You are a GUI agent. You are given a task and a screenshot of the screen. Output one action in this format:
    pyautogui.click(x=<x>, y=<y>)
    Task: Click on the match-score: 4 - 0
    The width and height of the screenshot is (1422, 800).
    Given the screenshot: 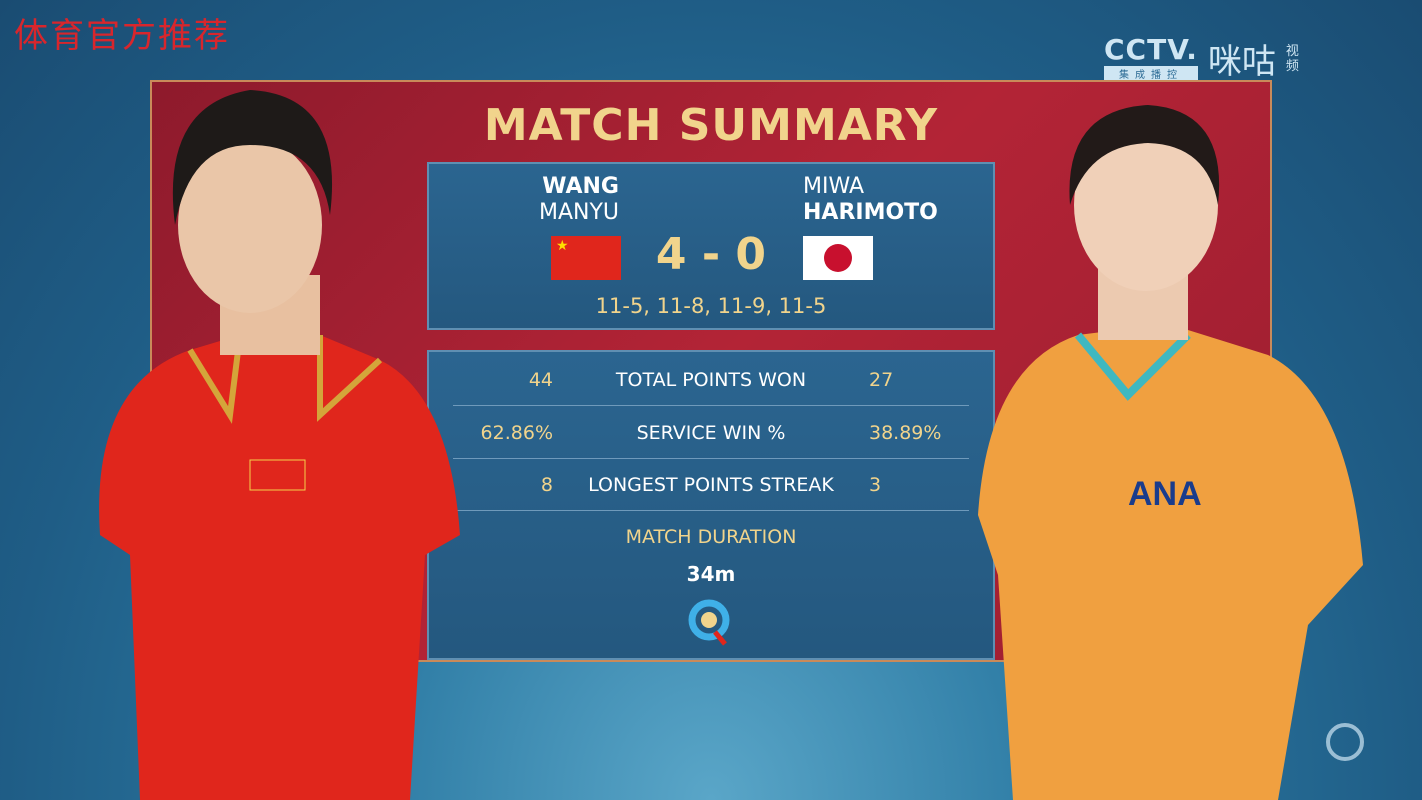 What is the action you would take?
    pyautogui.click(x=711, y=254)
    